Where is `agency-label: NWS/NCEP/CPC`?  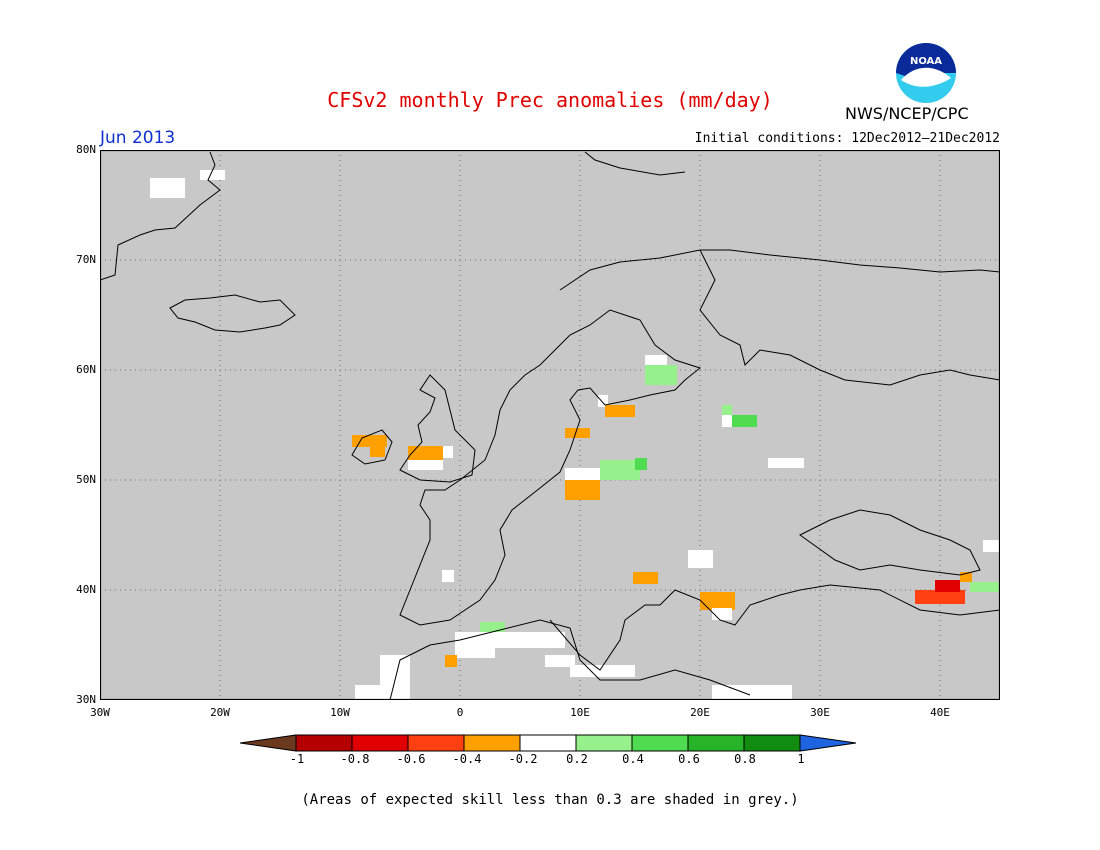 agency-label: NWS/NCEP/CPC is located at coordinates (907, 113).